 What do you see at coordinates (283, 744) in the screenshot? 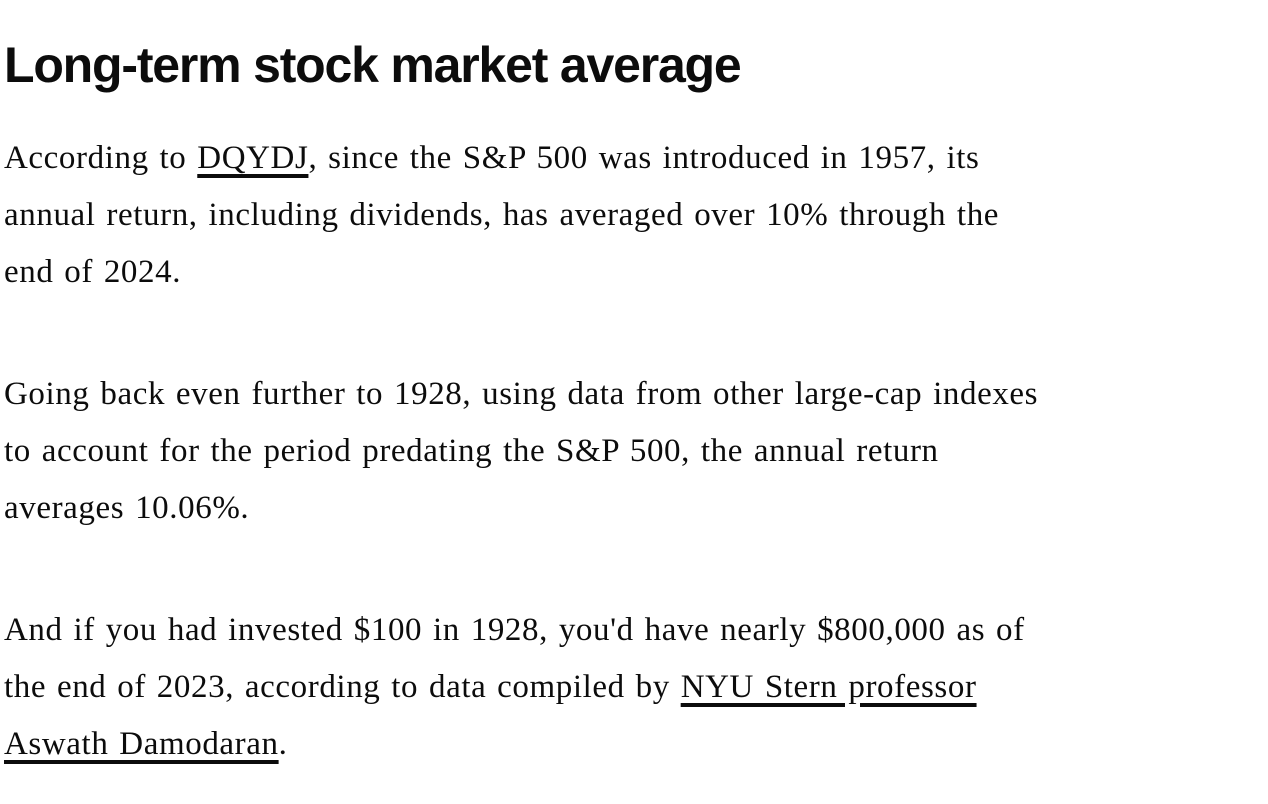
I see `paragraph-text: .` at bounding box center [283, 744].